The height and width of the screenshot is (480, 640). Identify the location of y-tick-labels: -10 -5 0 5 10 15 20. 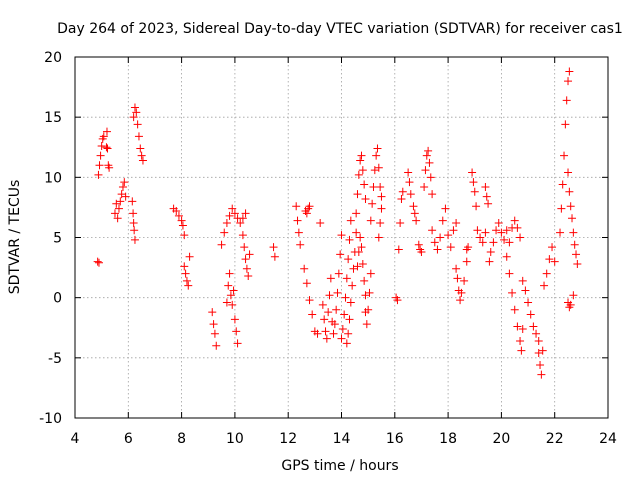
(50, 238).